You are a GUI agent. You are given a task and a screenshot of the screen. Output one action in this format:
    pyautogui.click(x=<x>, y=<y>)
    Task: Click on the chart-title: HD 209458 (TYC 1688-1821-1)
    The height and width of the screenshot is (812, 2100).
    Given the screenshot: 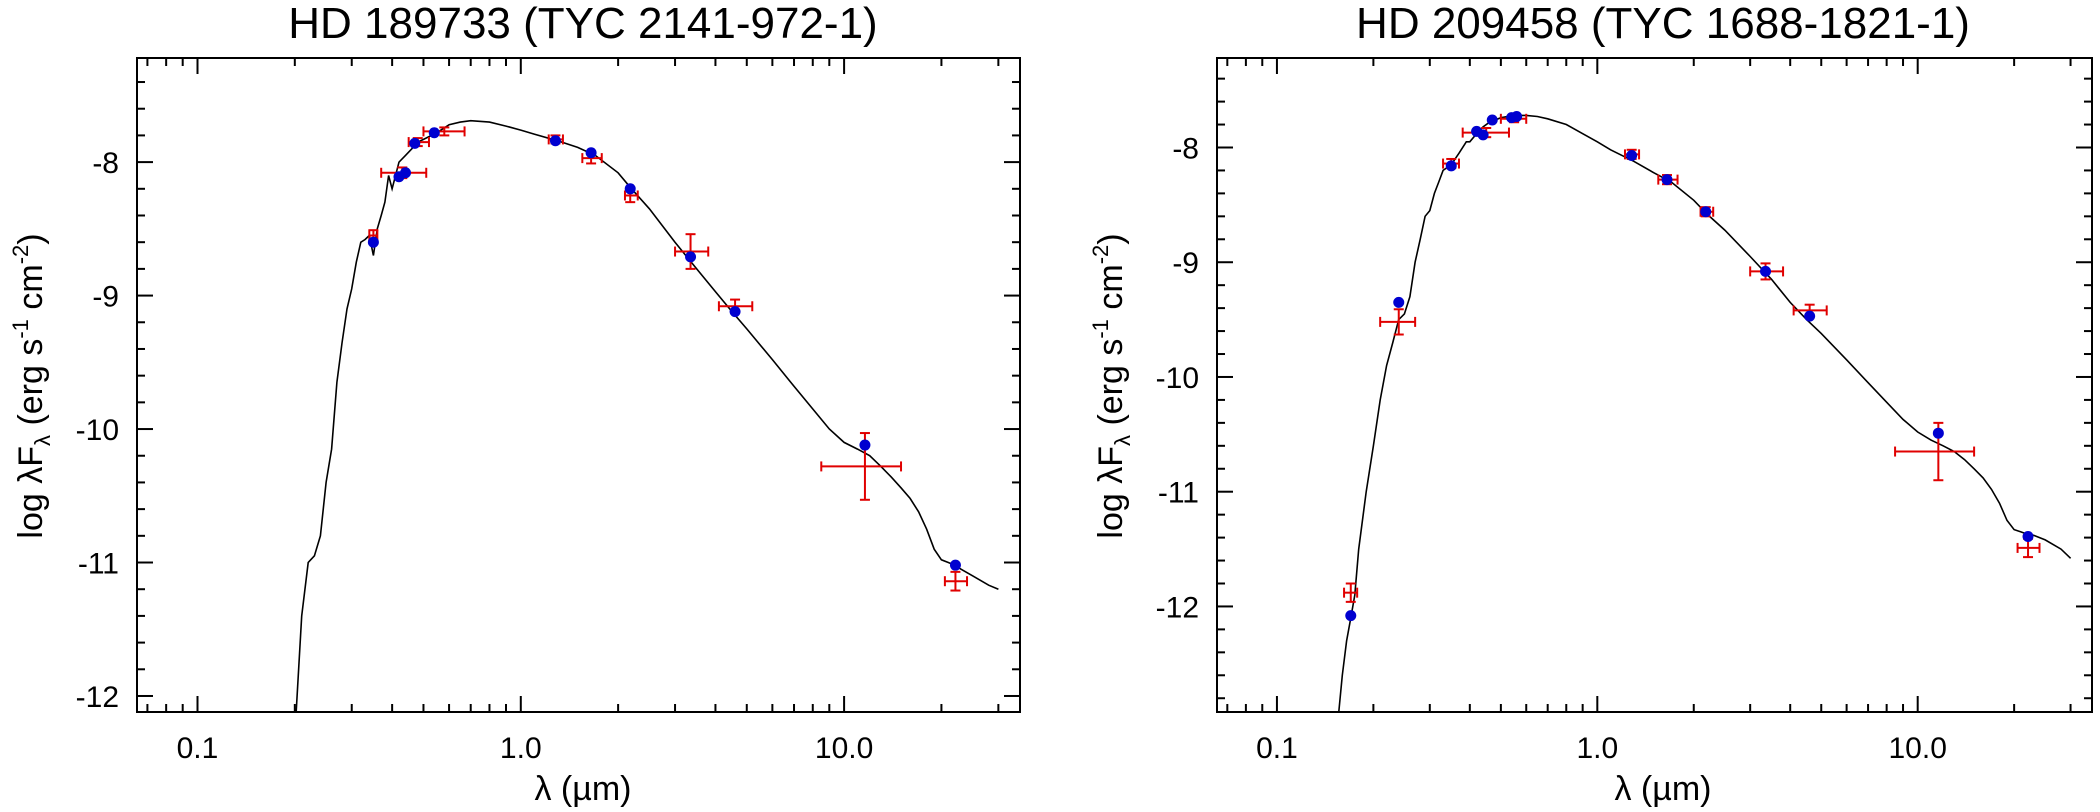 What is the action you would take?
    pyautogui.click(x=1663, y=24)
    